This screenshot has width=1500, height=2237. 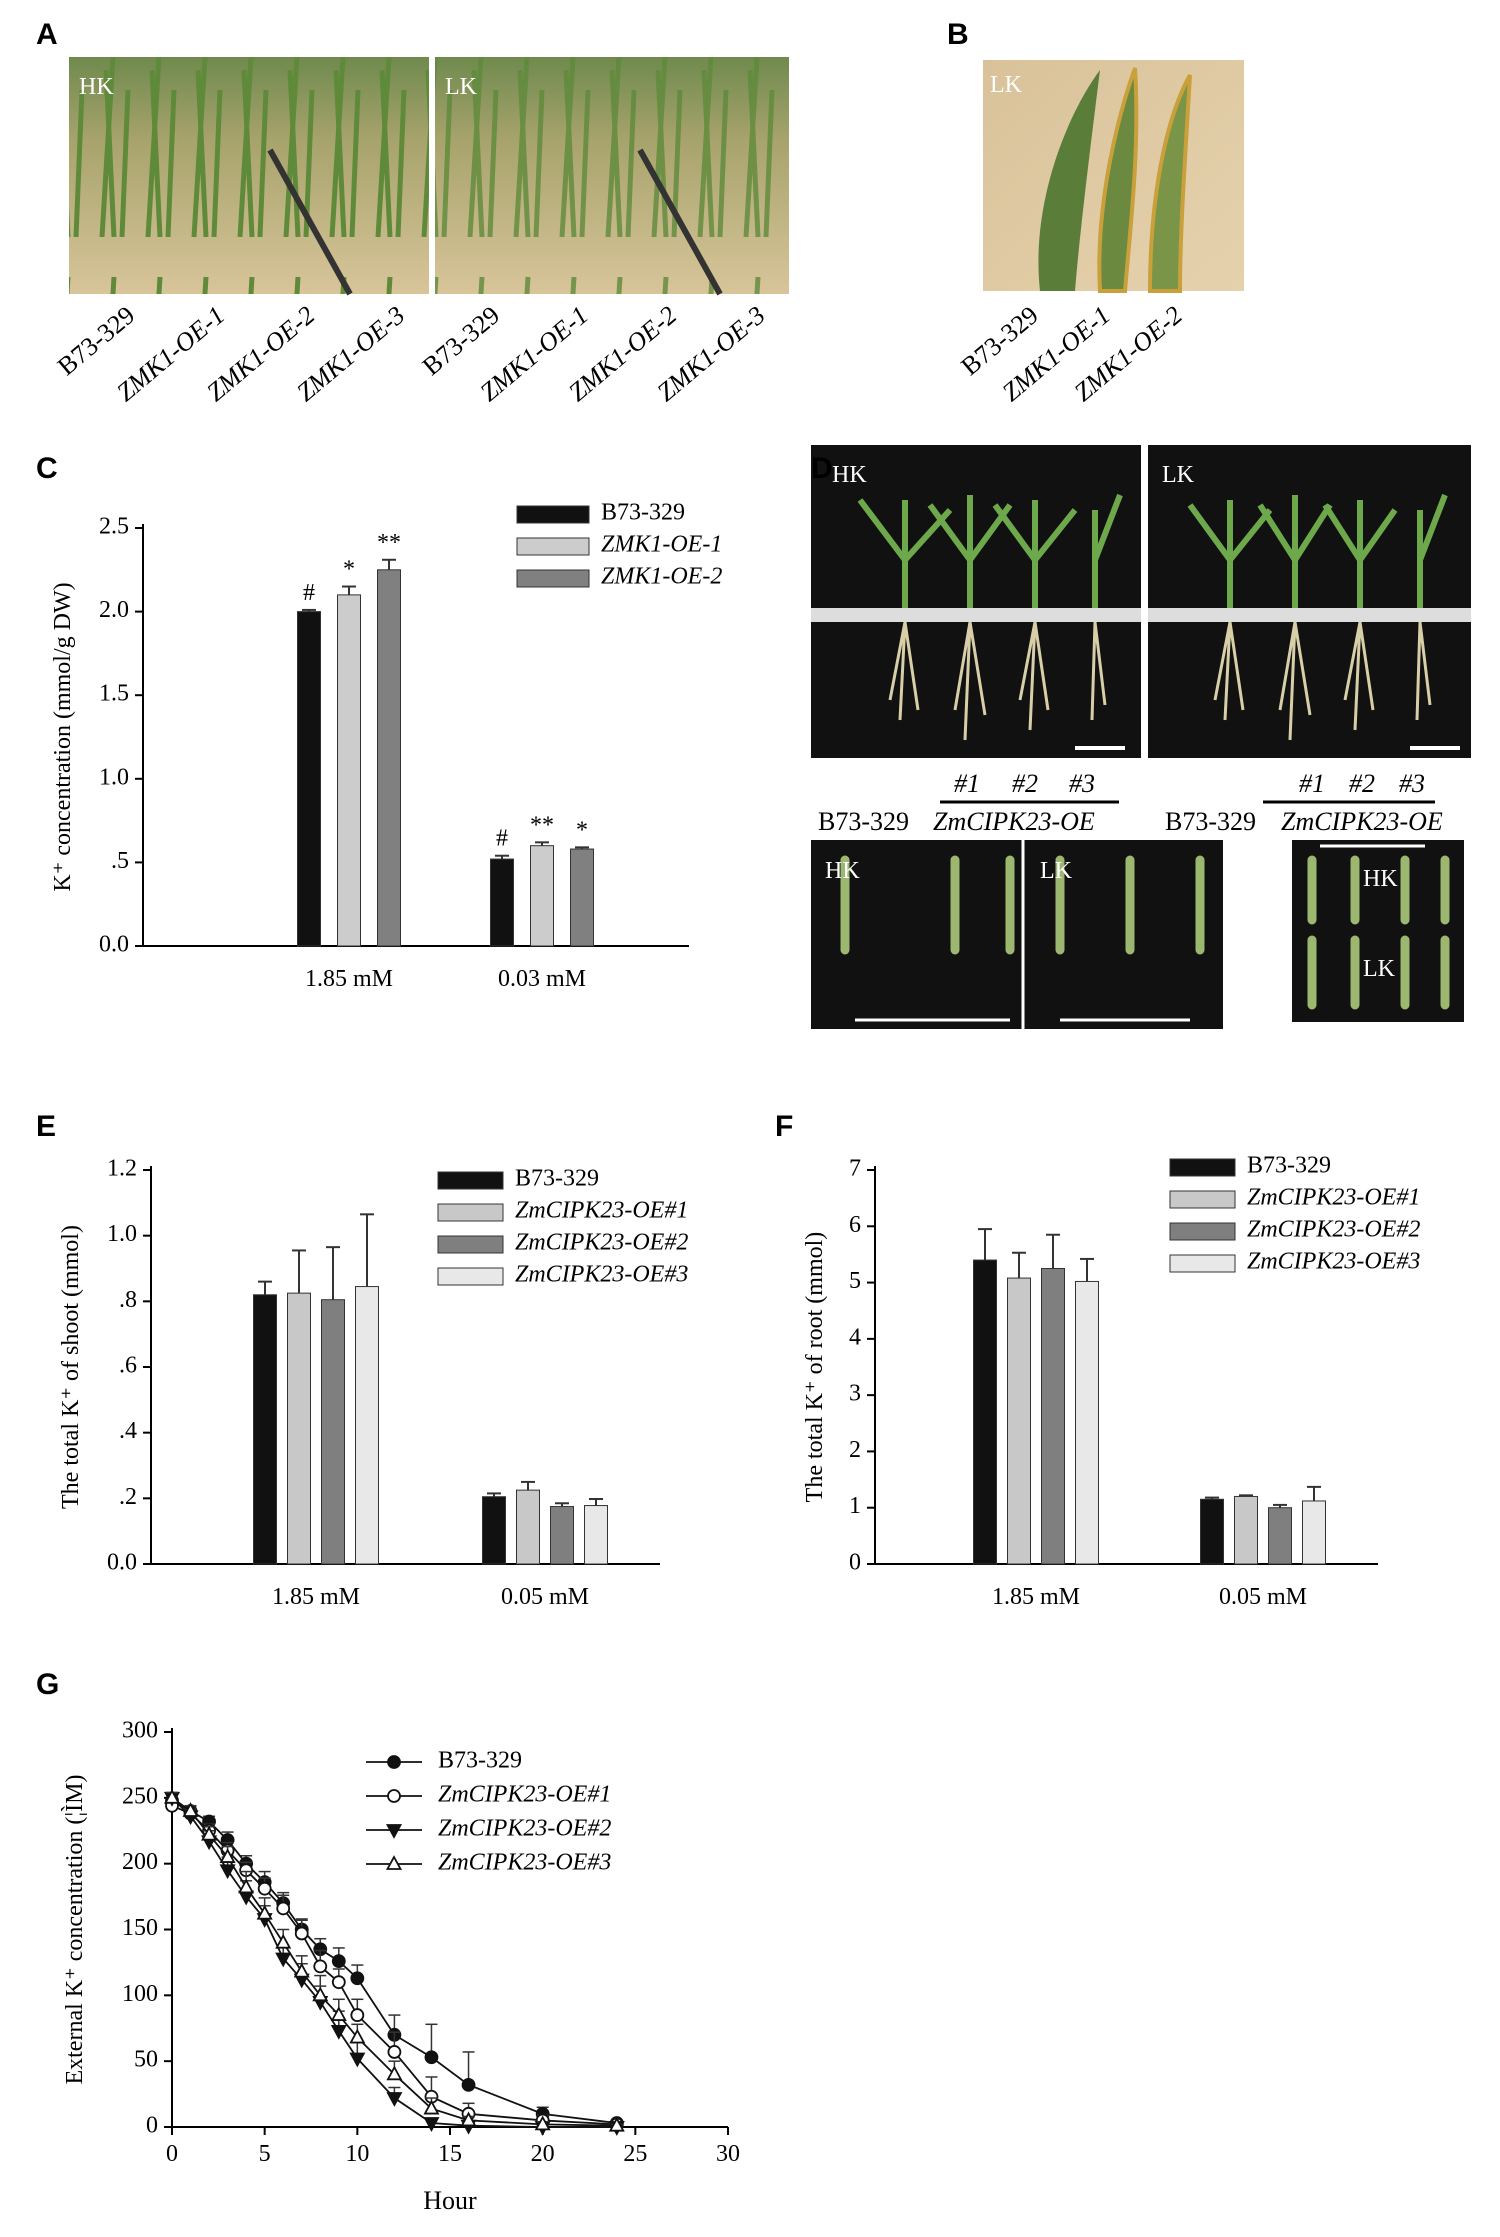 What do you see at coordinates (855, 1225) in the screenshot?
I see `y-tick-label: 6` at bounding box center [855, 1225].